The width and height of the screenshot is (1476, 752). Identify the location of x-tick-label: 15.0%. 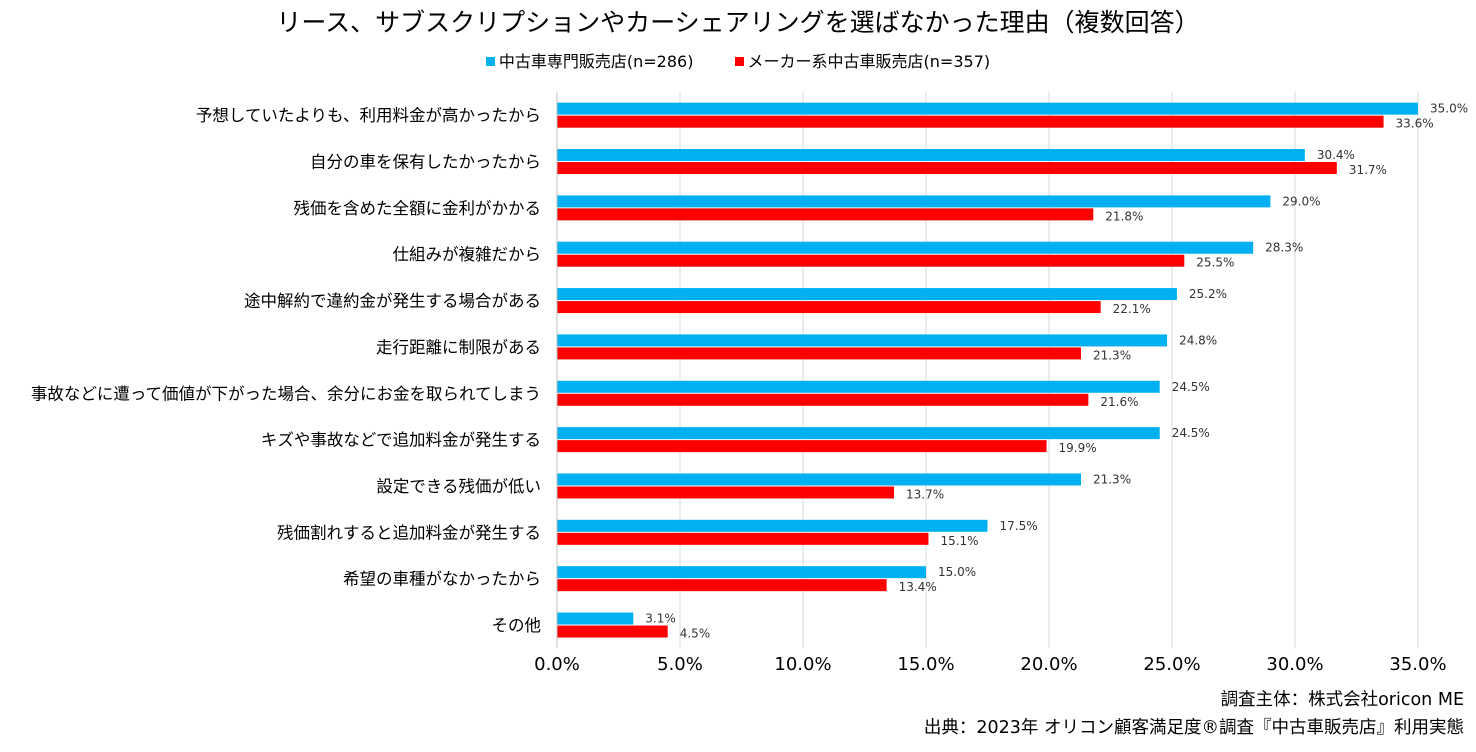
(925, 664).